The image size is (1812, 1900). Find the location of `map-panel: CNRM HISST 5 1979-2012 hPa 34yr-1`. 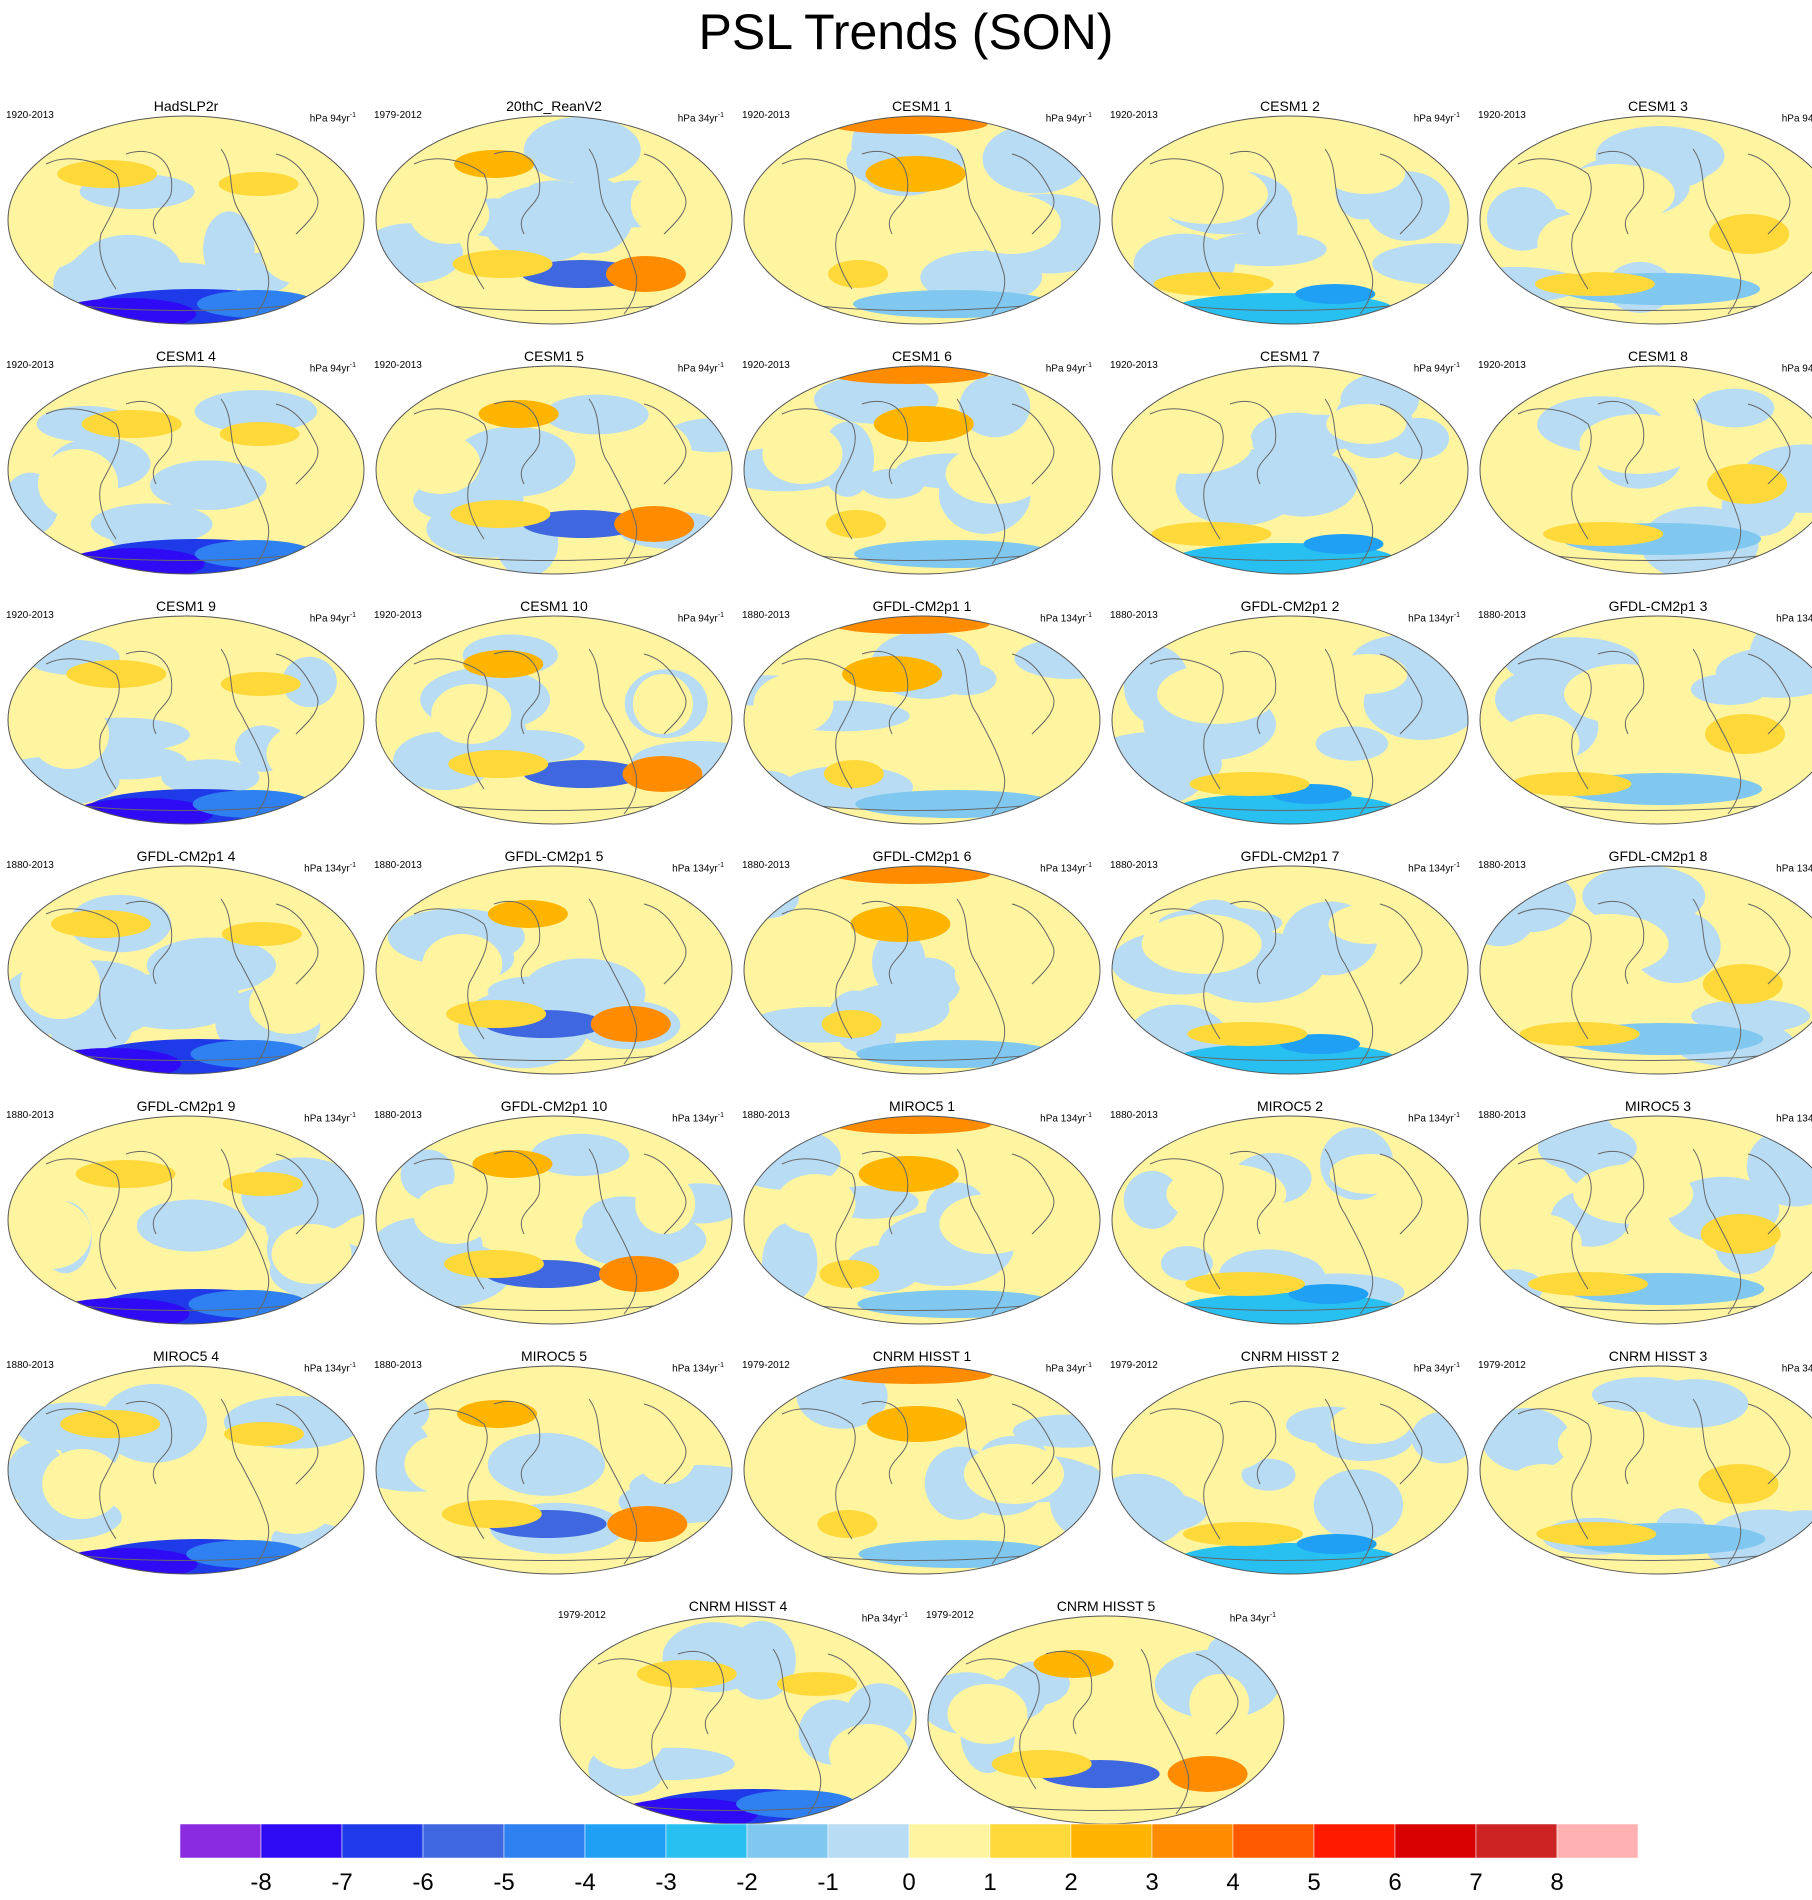

map-panel: CNRM HISST 5 1979-2012 hPa 34yr-1 is located at coordinates (1106, 1712).